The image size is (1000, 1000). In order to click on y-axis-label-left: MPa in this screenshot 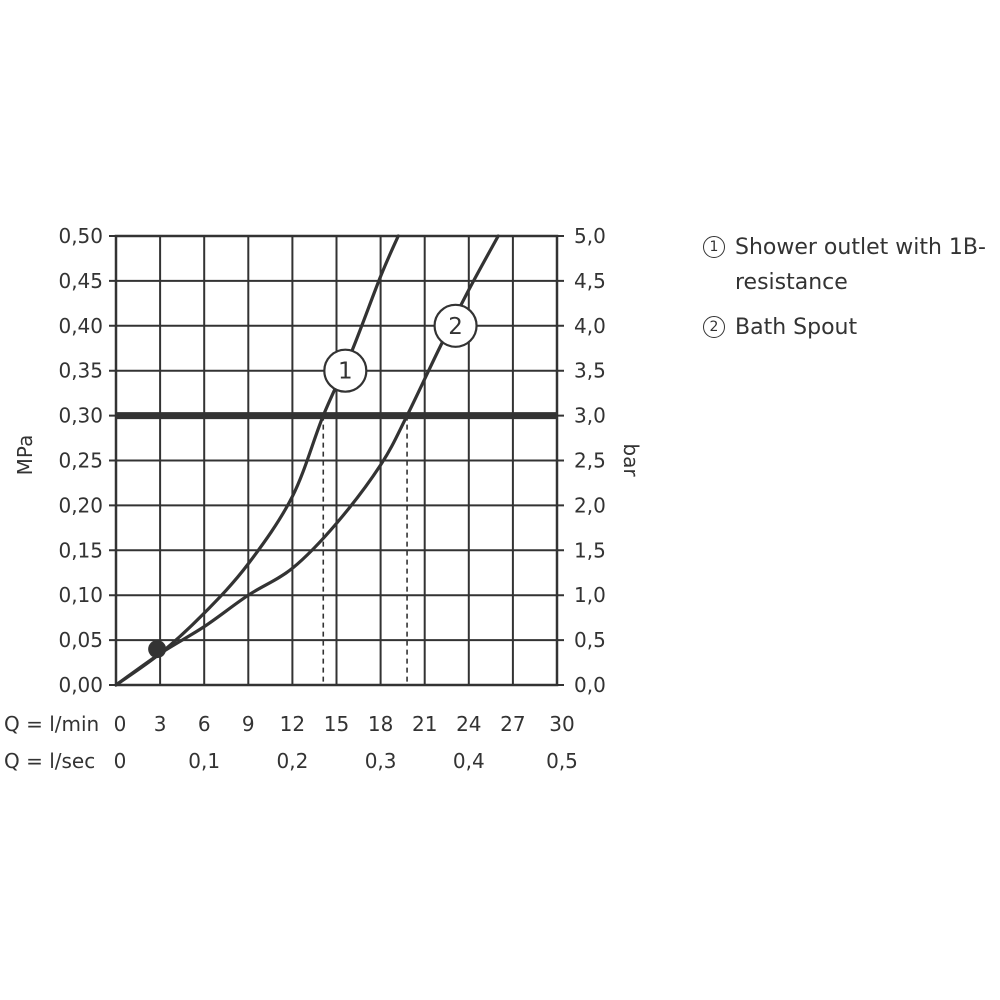, I will do `click(25, 455)`.